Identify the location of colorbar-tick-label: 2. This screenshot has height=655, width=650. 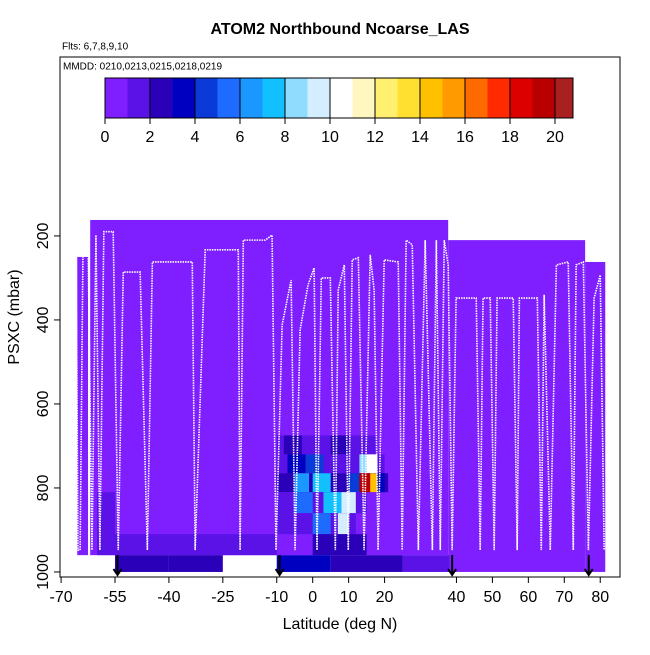
(150, 137).